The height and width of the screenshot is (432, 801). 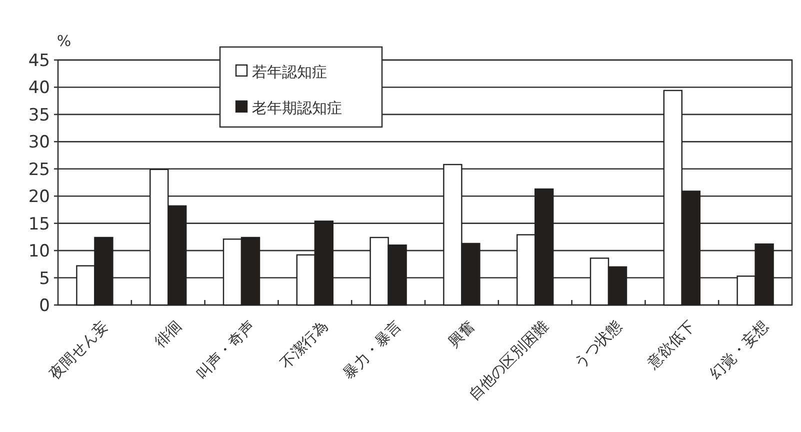 I want to click on y-tick-label: 30, so click(x=39, y=142).